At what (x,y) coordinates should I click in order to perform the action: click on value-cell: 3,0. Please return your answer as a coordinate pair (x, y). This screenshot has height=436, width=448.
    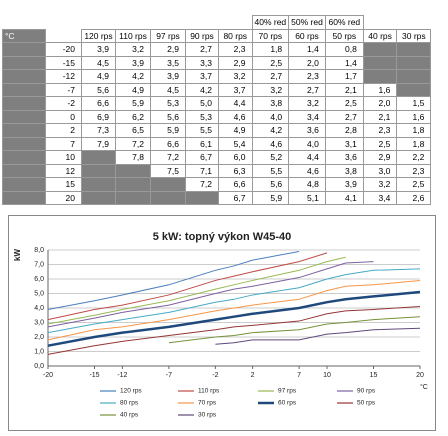
    Looking at the image, I should click on (380, 170).